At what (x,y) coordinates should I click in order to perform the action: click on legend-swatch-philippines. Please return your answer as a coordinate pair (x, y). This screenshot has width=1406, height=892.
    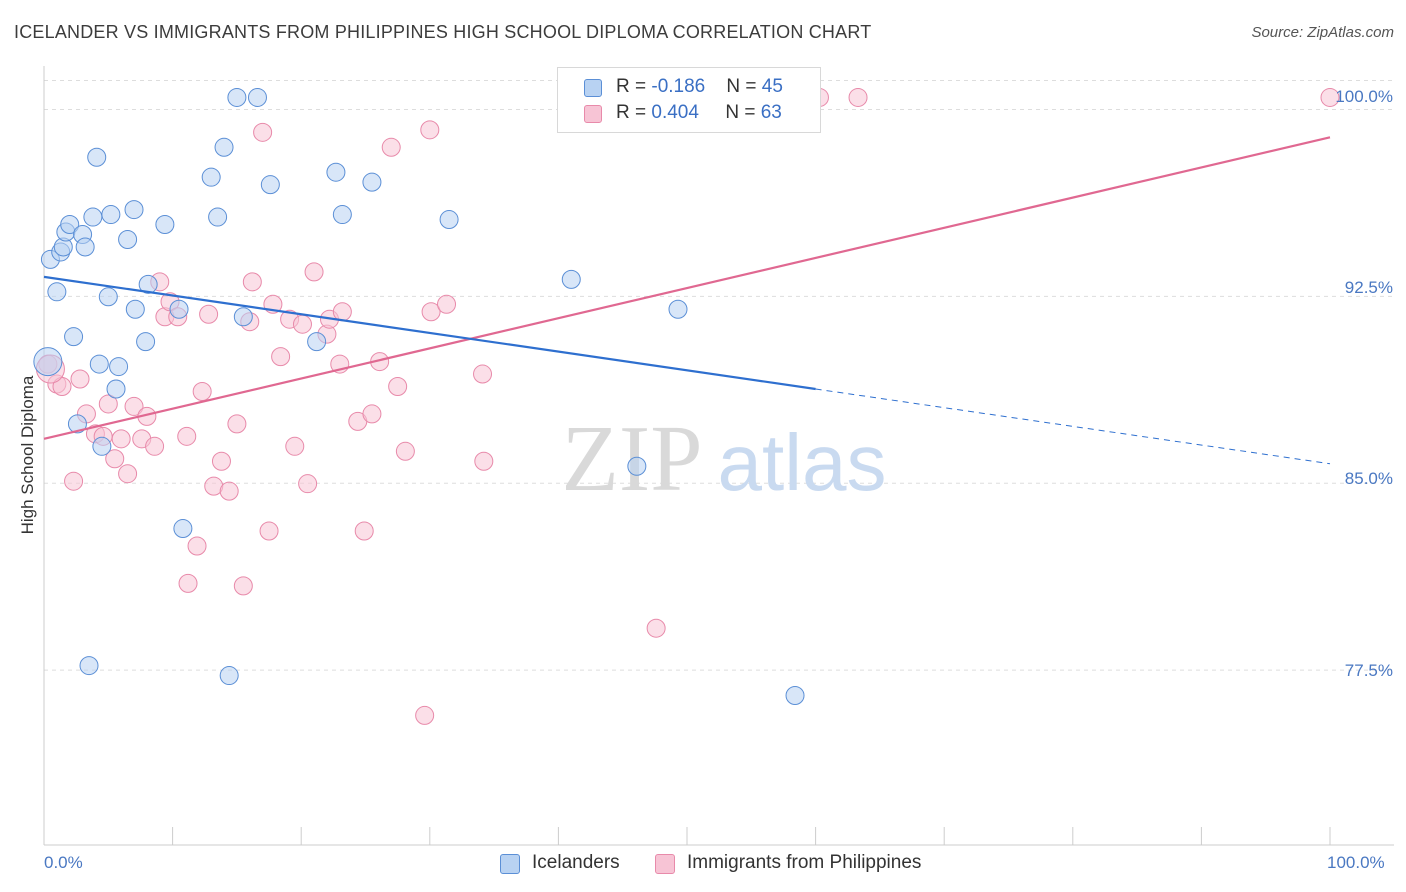
    Looking at the image, I should click on (593, 114).